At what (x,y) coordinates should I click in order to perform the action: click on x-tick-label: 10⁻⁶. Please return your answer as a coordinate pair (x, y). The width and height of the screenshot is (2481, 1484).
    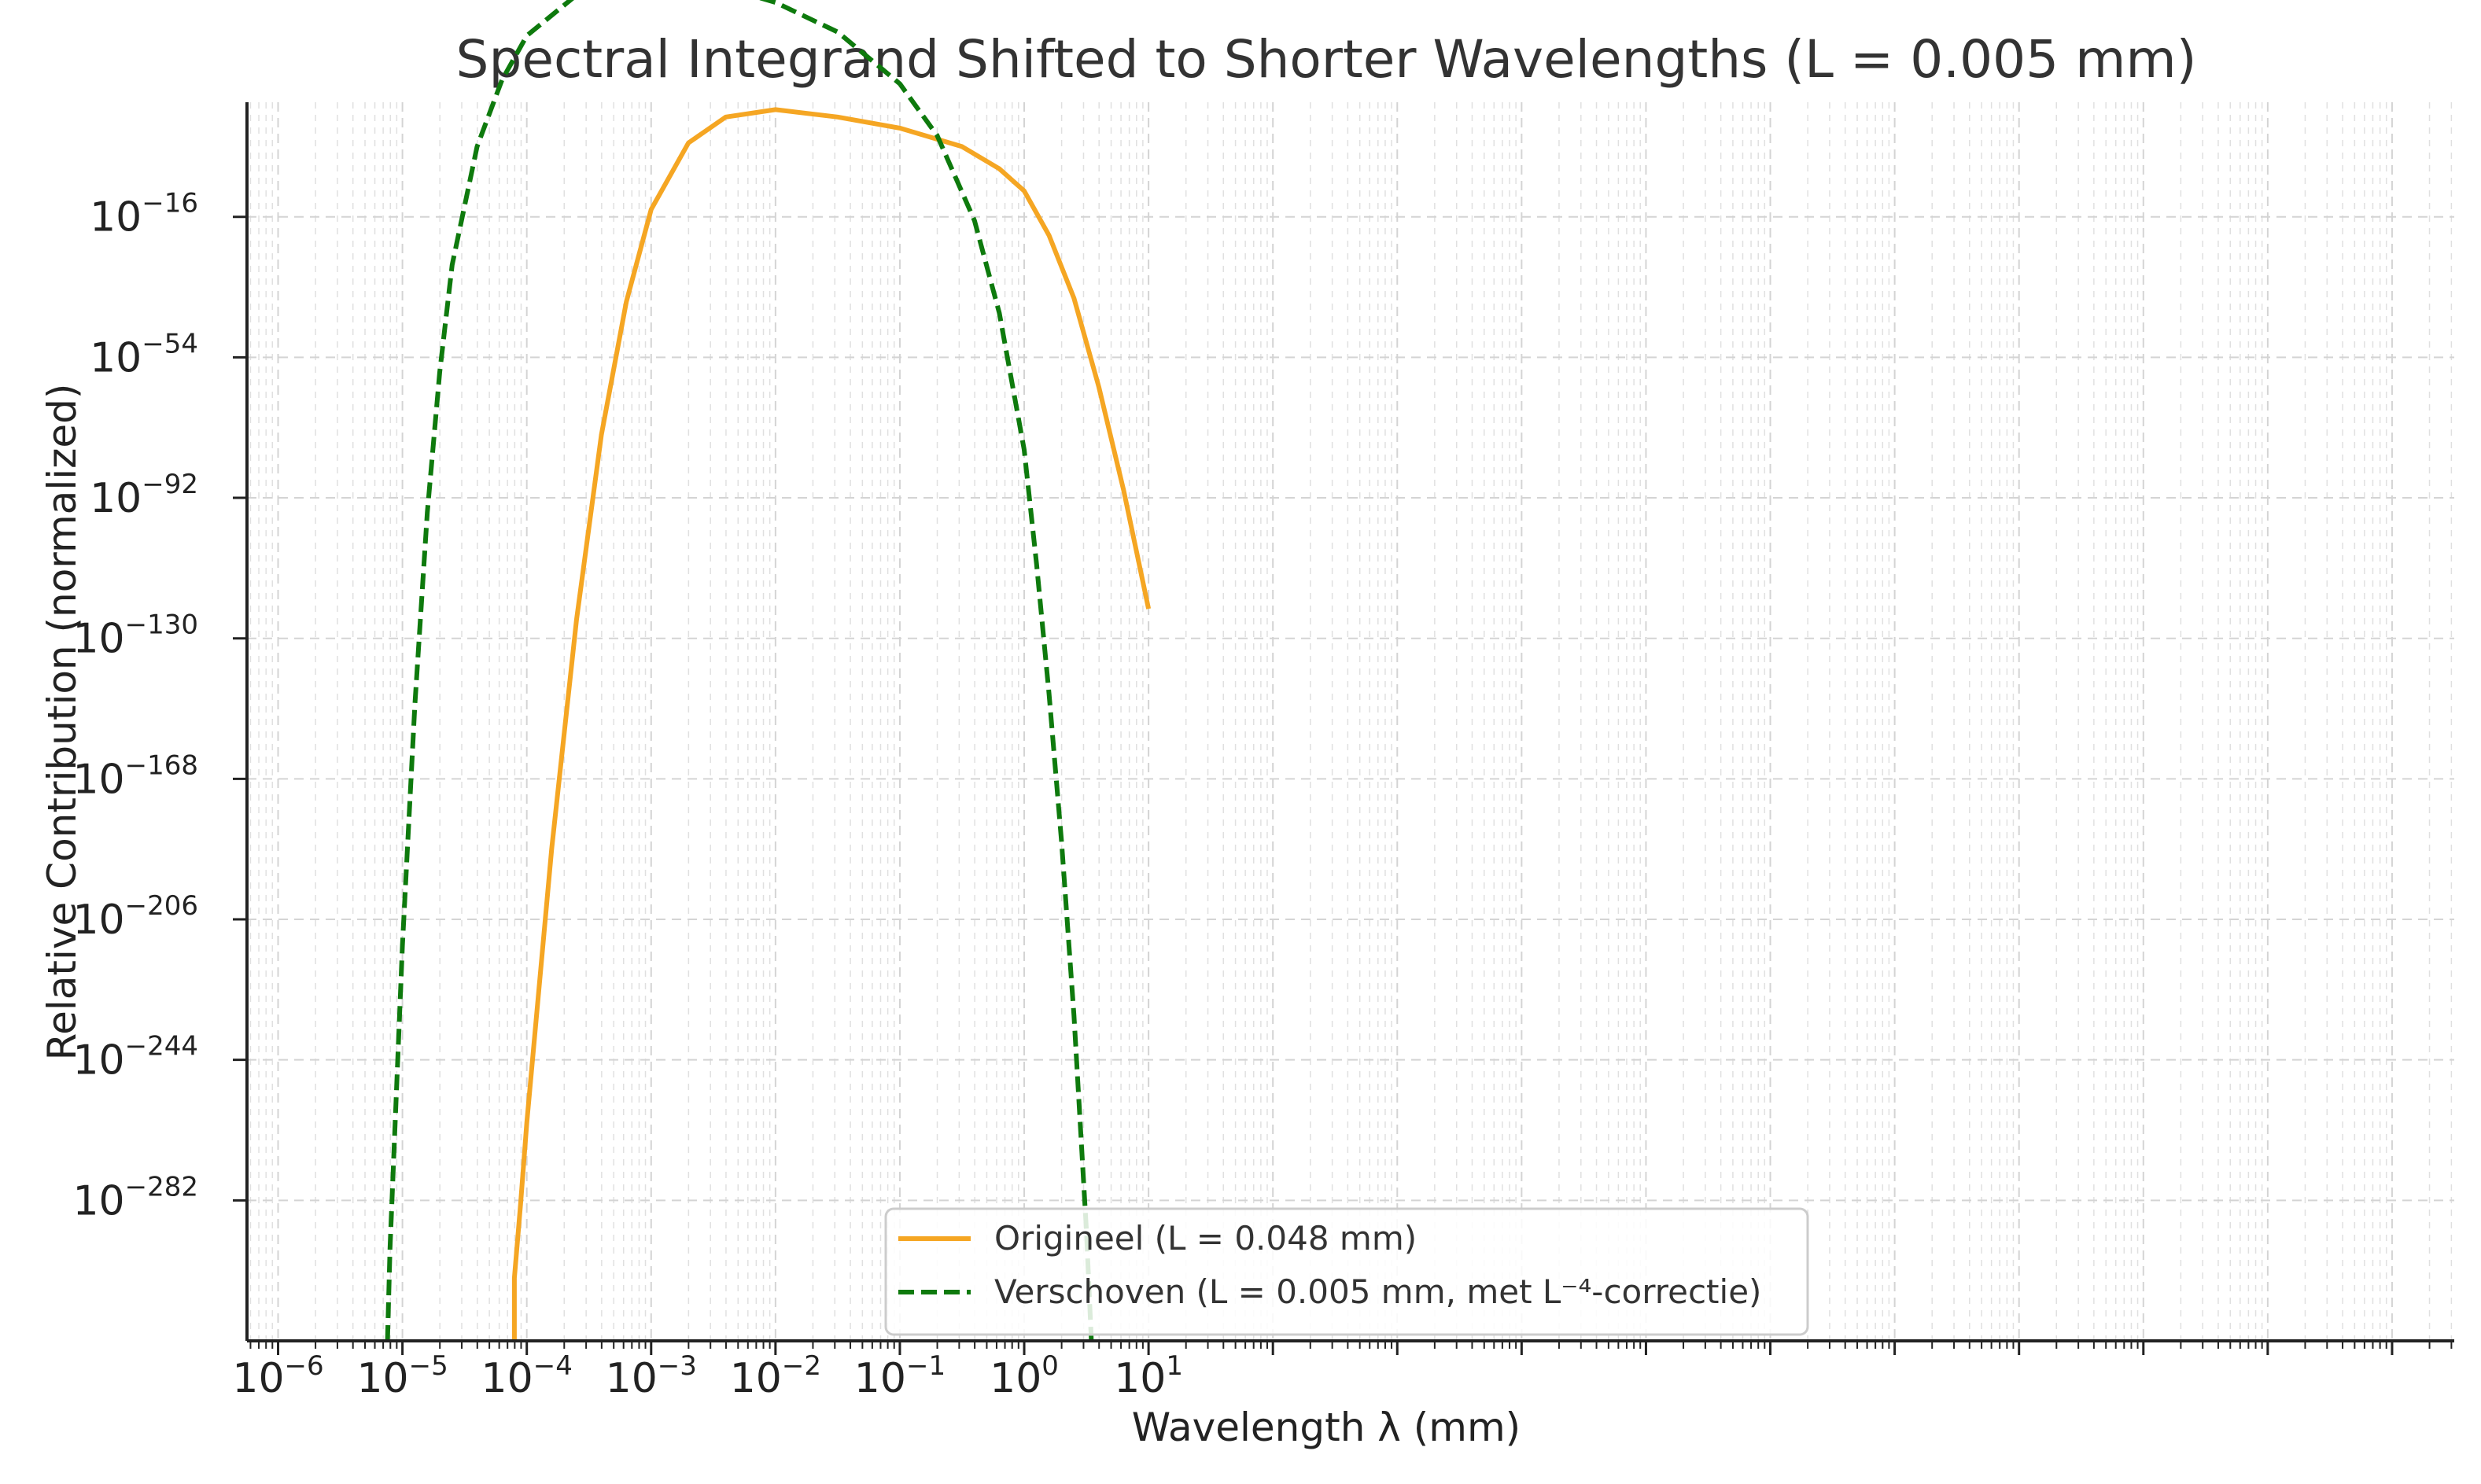
    Looking at the image, I should click on (277, 1376).